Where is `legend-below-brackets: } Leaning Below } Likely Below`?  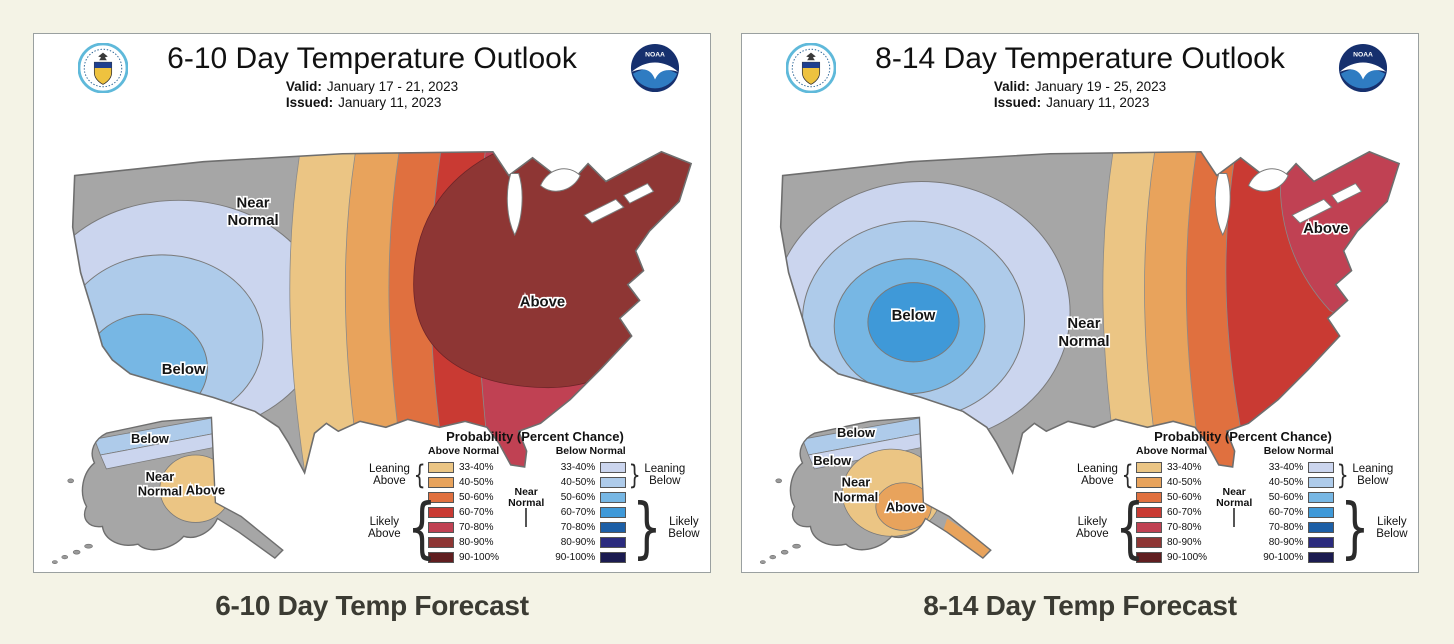 legend-below-brackets: } Leaning Below } Likely Below is located at coordinates (663, 506).